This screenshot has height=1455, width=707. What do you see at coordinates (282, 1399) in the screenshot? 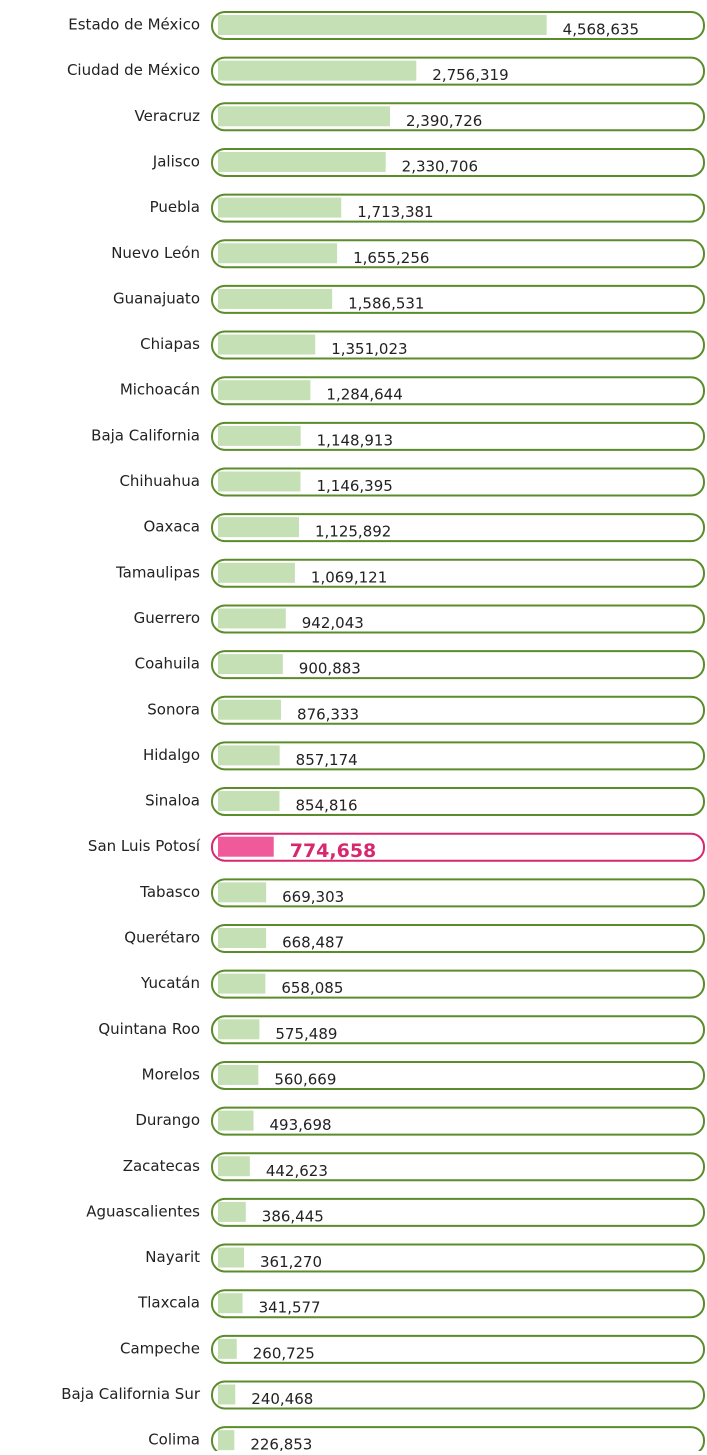
I see `value-label: 240,468` at bounding box center [282, 1399].